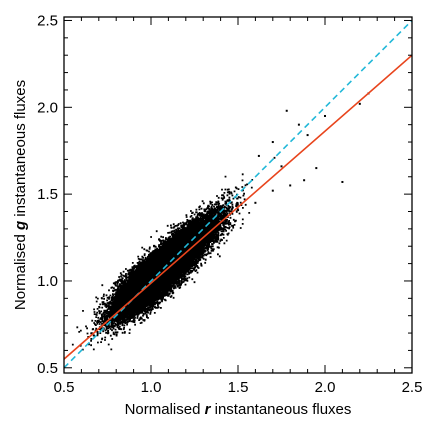 Image resolution: width=436 pixels, height=422 pixels. Describe the element at coordinates (412, 387) in the screenshot. I see `x-tick-label: 2.5` at that location.